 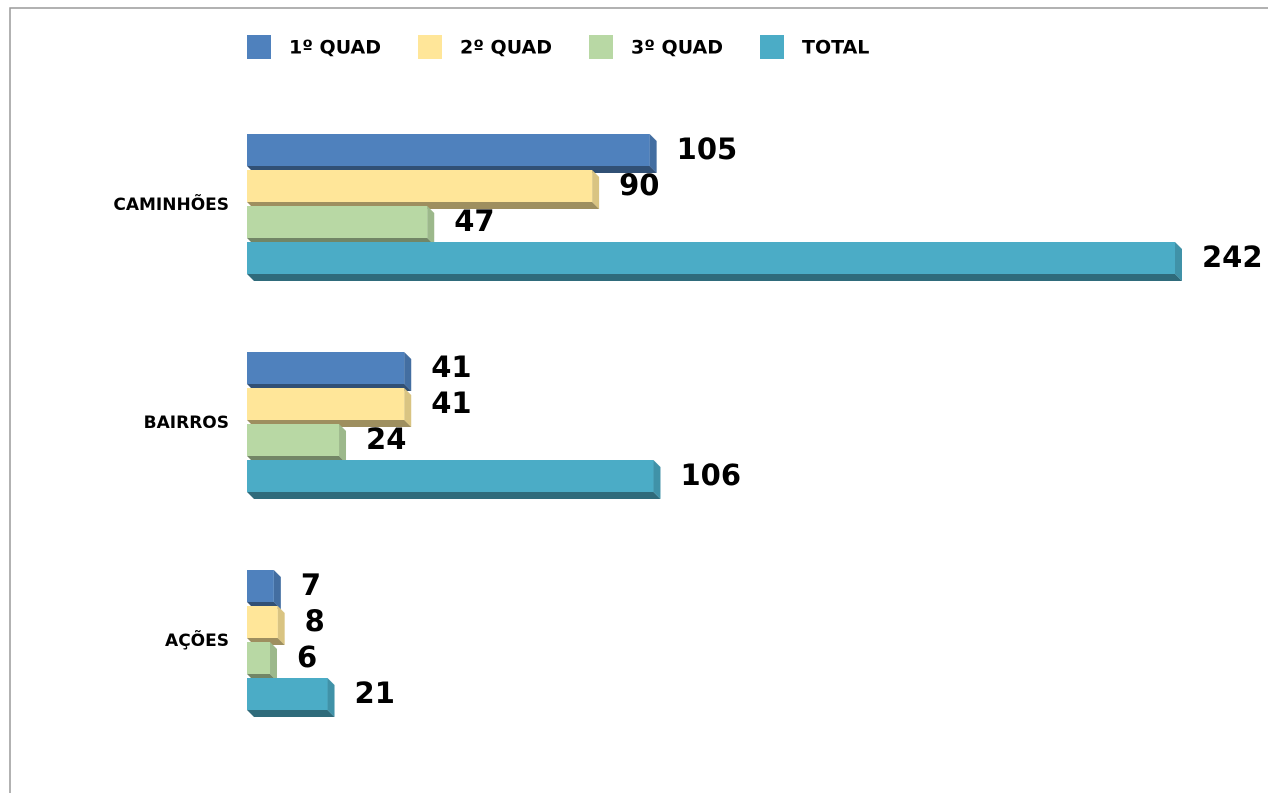 I want to click on legend-label: 2º QUAD, so click(x=506, y=48).